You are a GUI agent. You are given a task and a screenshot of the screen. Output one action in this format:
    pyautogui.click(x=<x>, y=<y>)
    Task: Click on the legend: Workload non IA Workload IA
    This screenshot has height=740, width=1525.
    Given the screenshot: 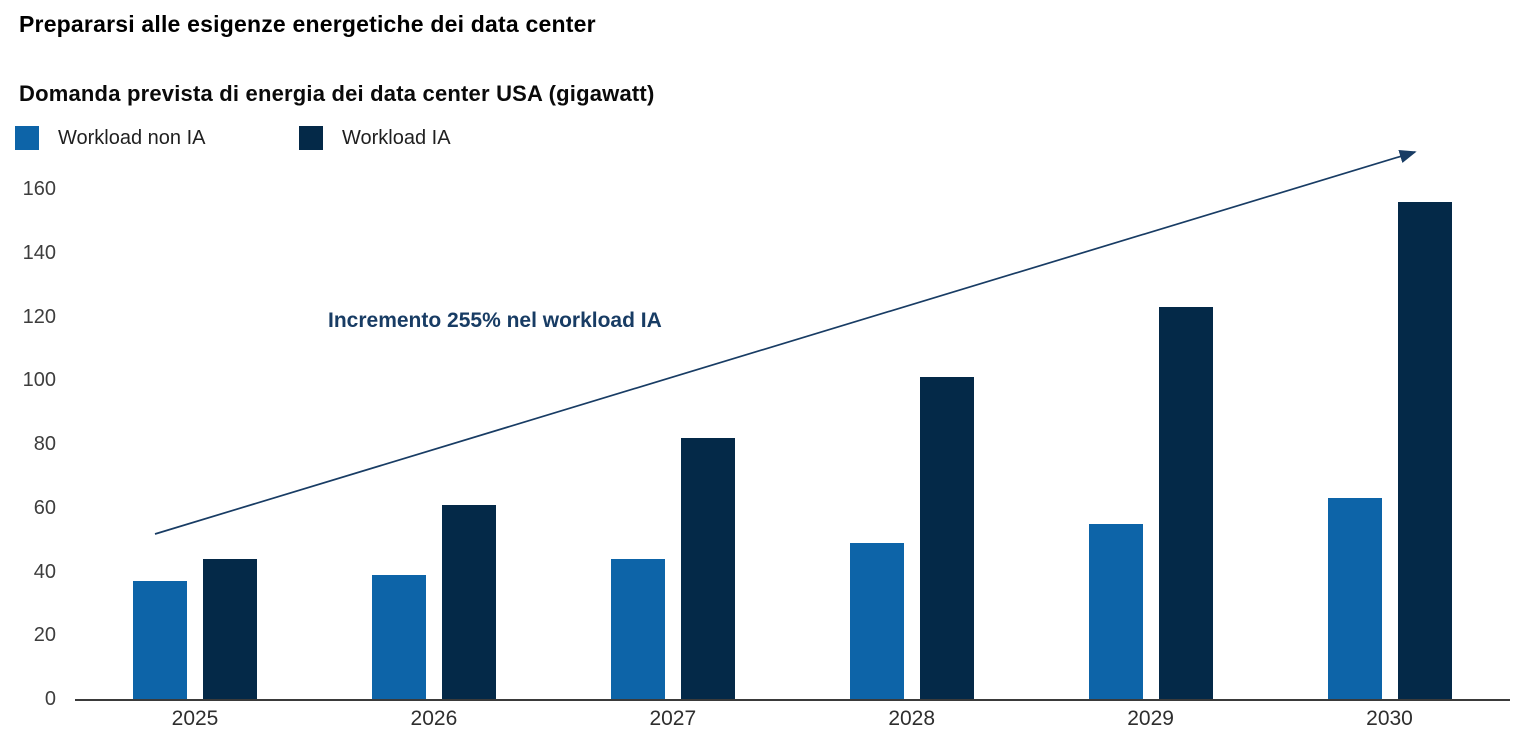 What is the action you would take?
    pyautogui.click(x=233, y=138)
    